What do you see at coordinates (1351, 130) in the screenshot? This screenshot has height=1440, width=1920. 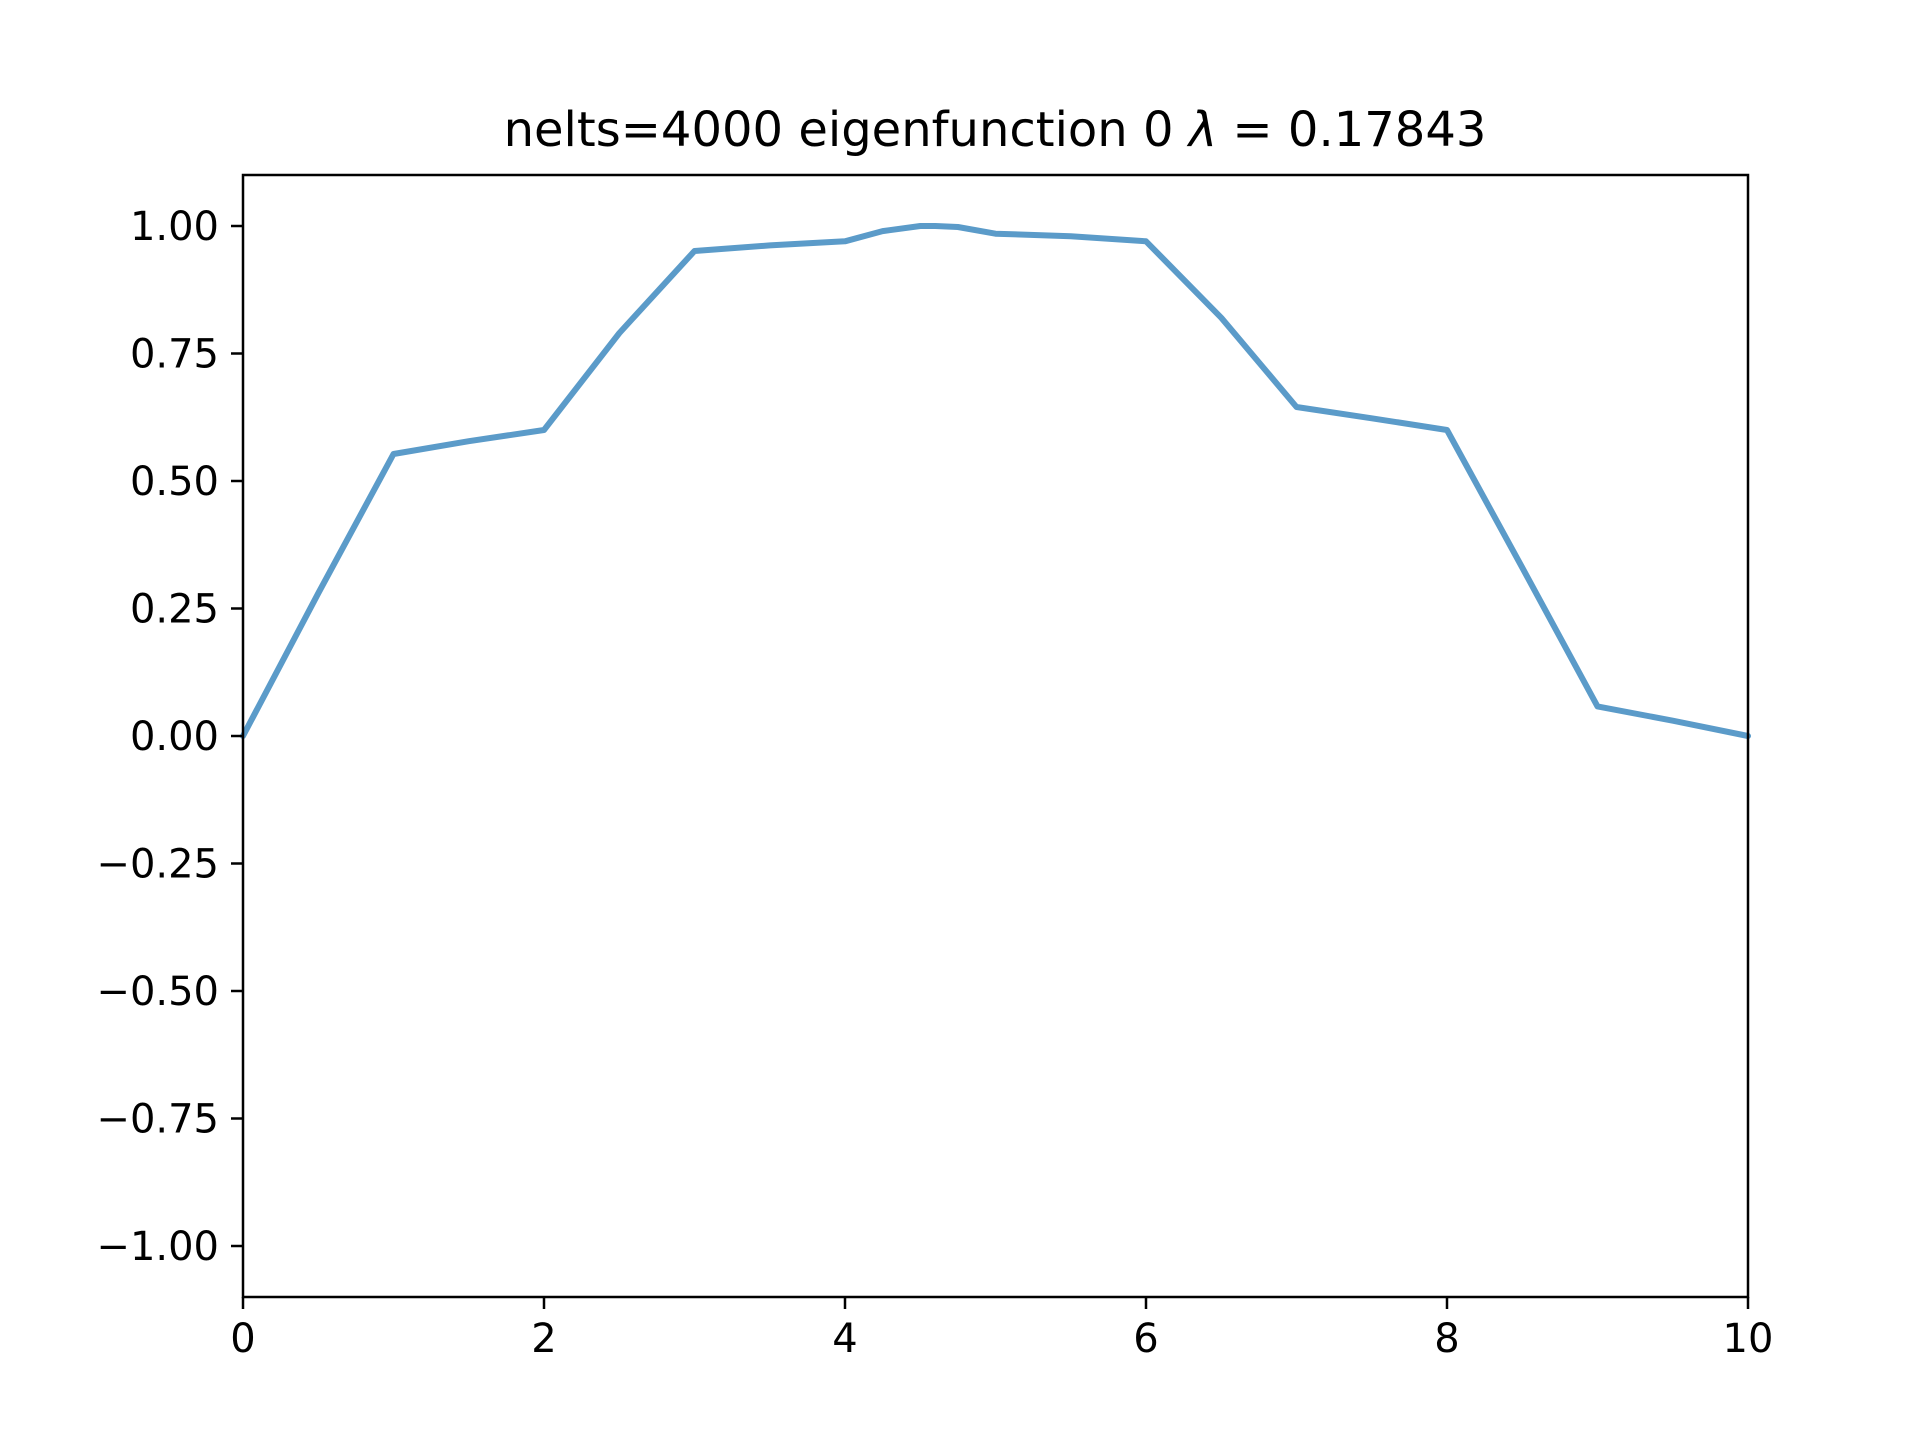 I see `chart-title-suffix: = 0.17843` at bounding box center [1351, 130].